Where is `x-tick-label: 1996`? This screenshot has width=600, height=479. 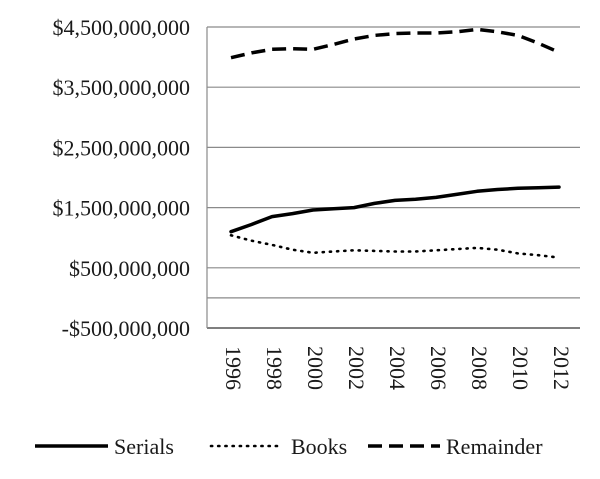
x-tick-label: 1996 is located at coordinates (233, 368).